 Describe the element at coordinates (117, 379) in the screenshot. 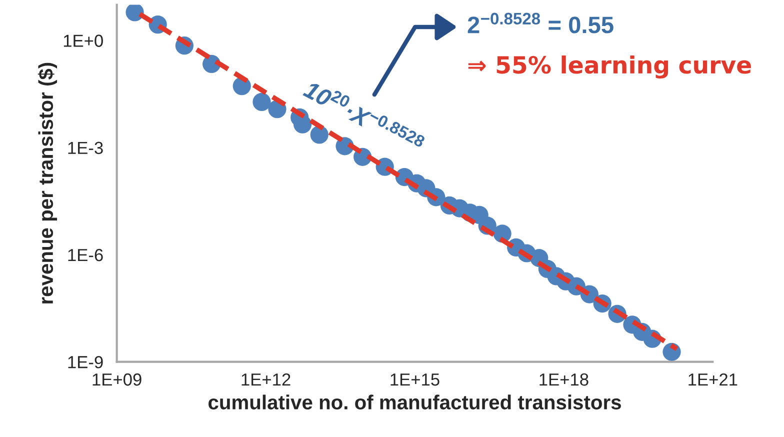

I see `x-tick-label: 1E+09` at that location.